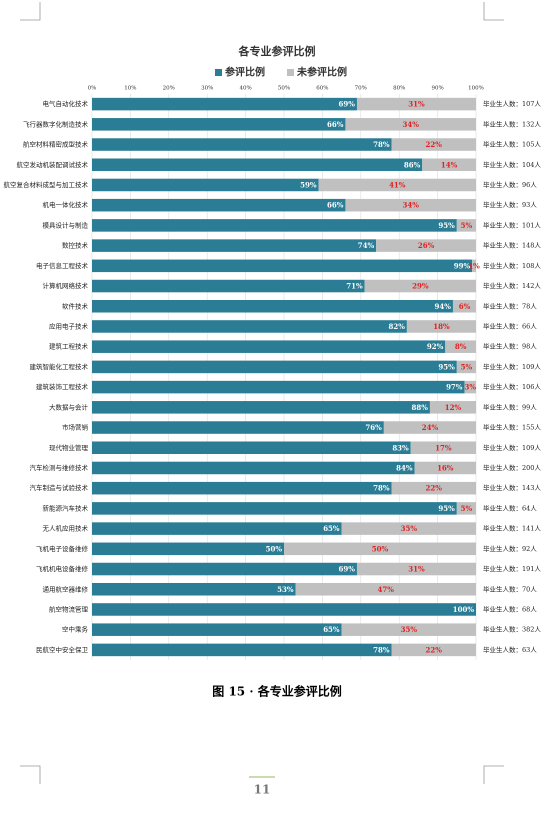 The height and width of the screenshot is (815, 554). What do you see at coordinates (75, 629) in the screenshot?
I see `y-tick-label: 空中乘务` at bounding box center [75, 629].